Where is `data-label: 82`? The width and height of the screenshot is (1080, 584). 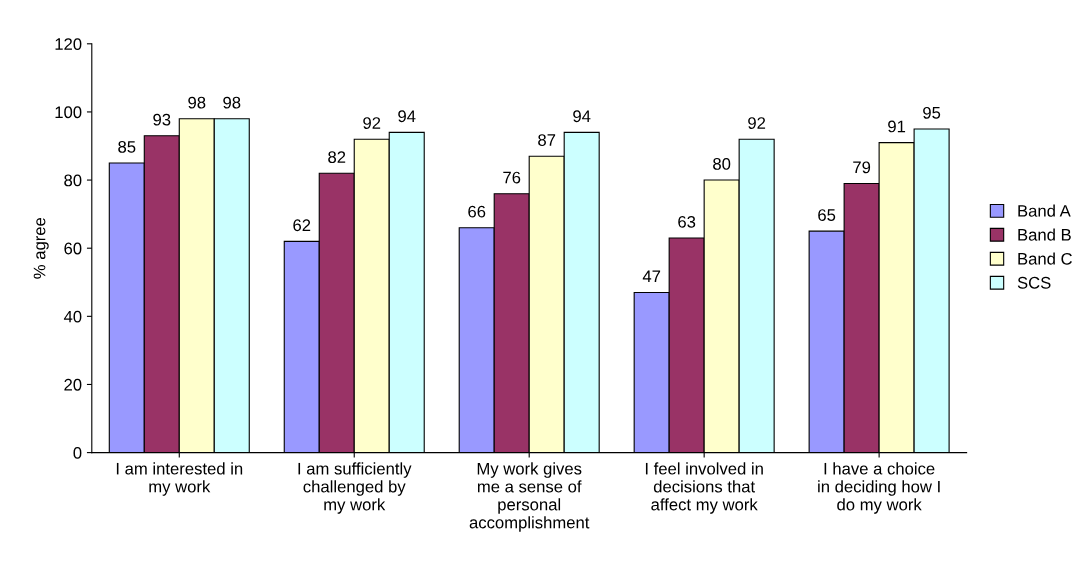 data-label: 82 is located at coordinates (337, 157).